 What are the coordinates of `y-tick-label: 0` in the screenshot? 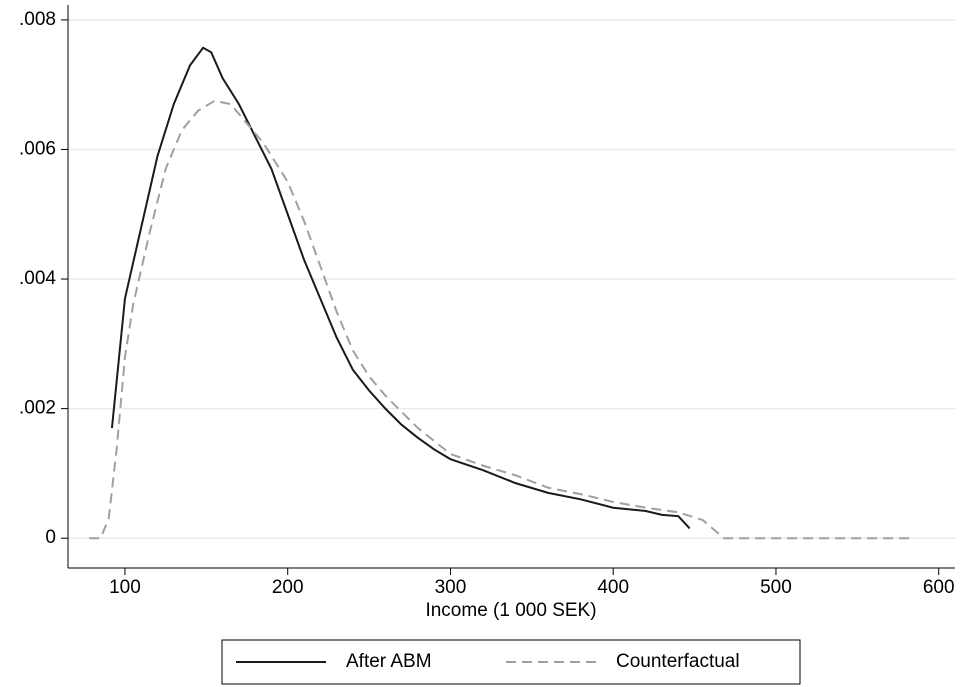 It's located at (50, 537).